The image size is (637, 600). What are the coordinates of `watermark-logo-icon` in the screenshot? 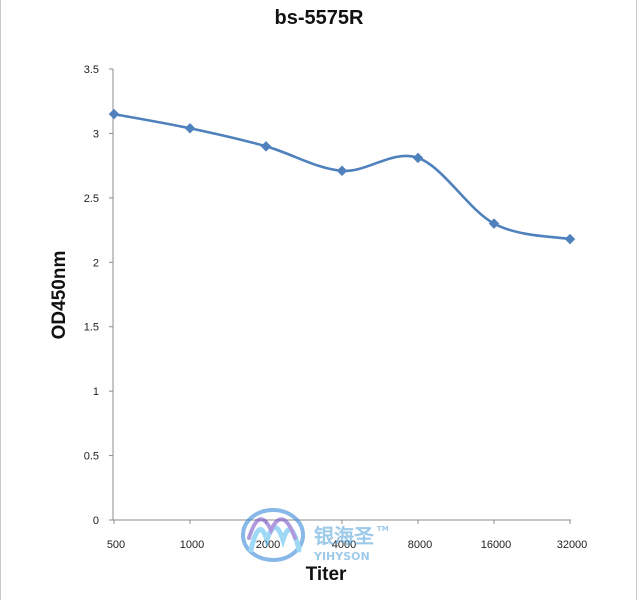 It's located at (273, 535).